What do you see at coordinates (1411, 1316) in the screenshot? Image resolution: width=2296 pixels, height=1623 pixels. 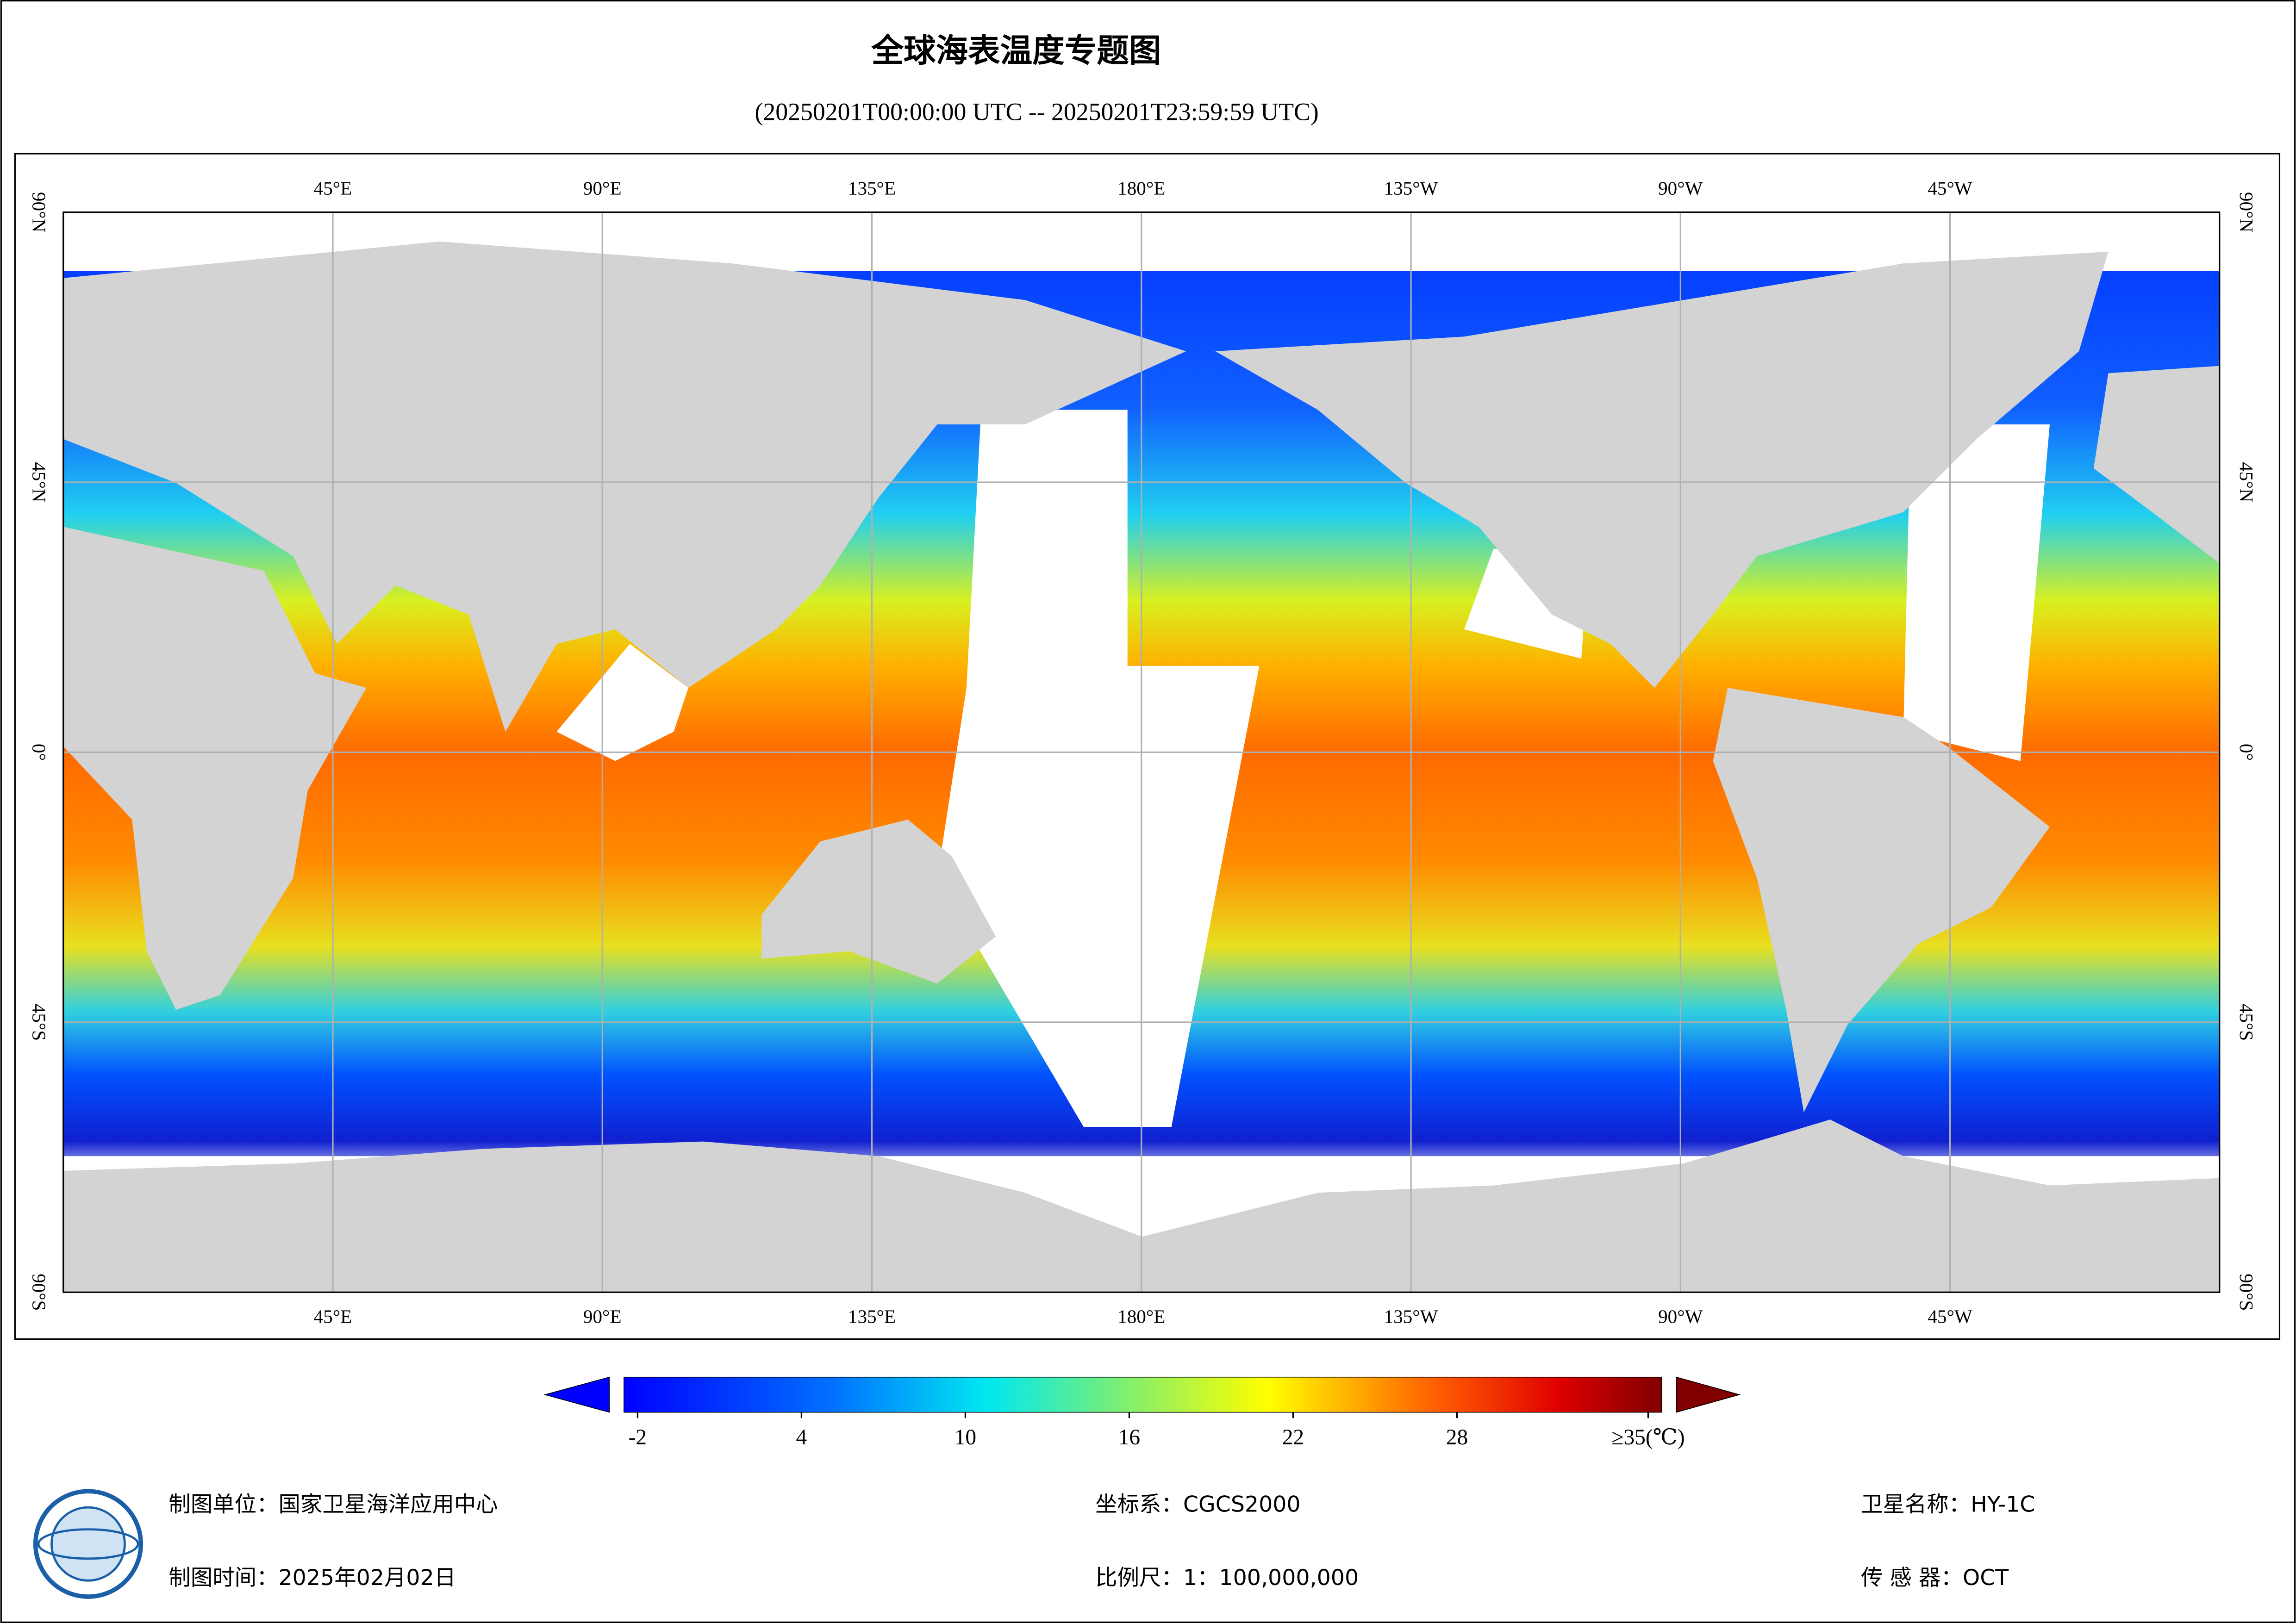 I see `lon-label-bottom: 135°W` at bounding box center [1411, 1316].